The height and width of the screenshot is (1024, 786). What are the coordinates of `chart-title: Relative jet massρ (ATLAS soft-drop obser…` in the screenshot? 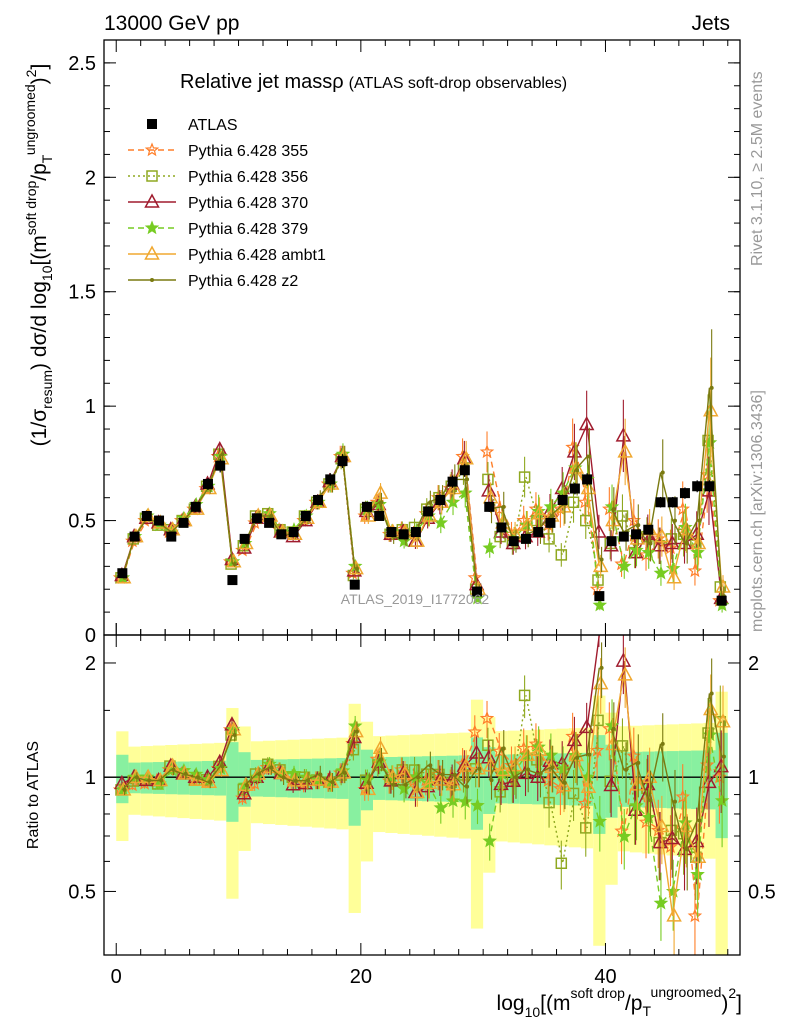 It's located at (373, 82).